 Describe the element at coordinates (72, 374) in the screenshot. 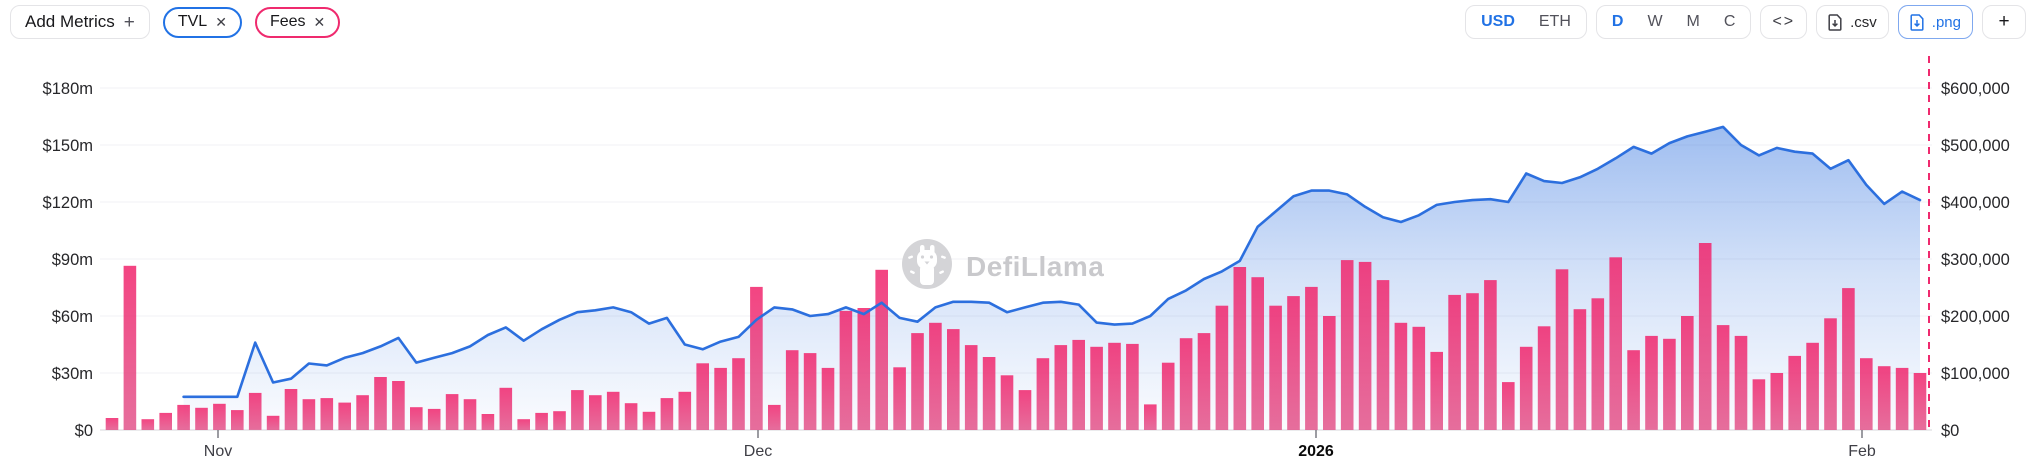

I see `svg-text: $30m` at that location.